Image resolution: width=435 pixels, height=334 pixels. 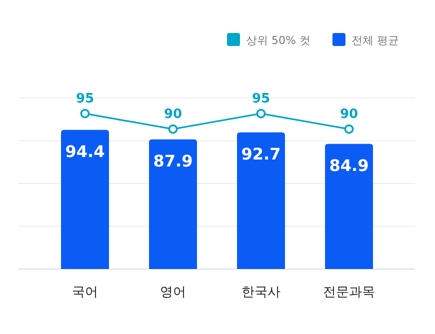 I want to click on data-label: 84.9, so click(x=349, y=165).